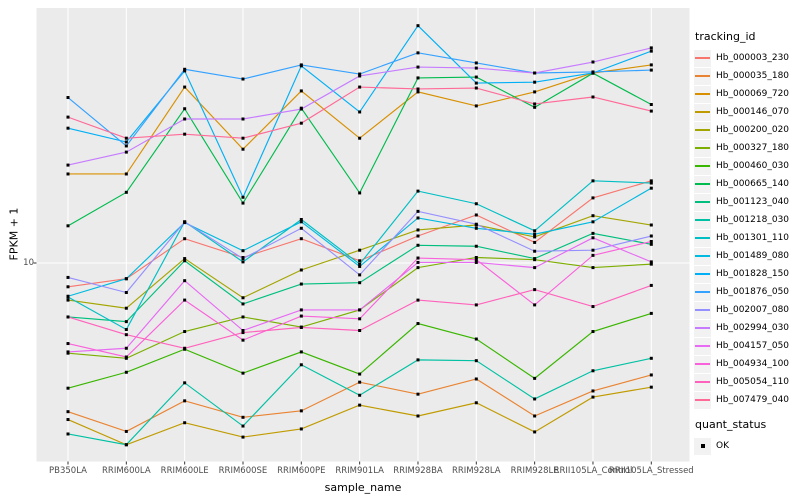  I want to click on legend-entry-label: Hb_000327_180, so click(753, 148).